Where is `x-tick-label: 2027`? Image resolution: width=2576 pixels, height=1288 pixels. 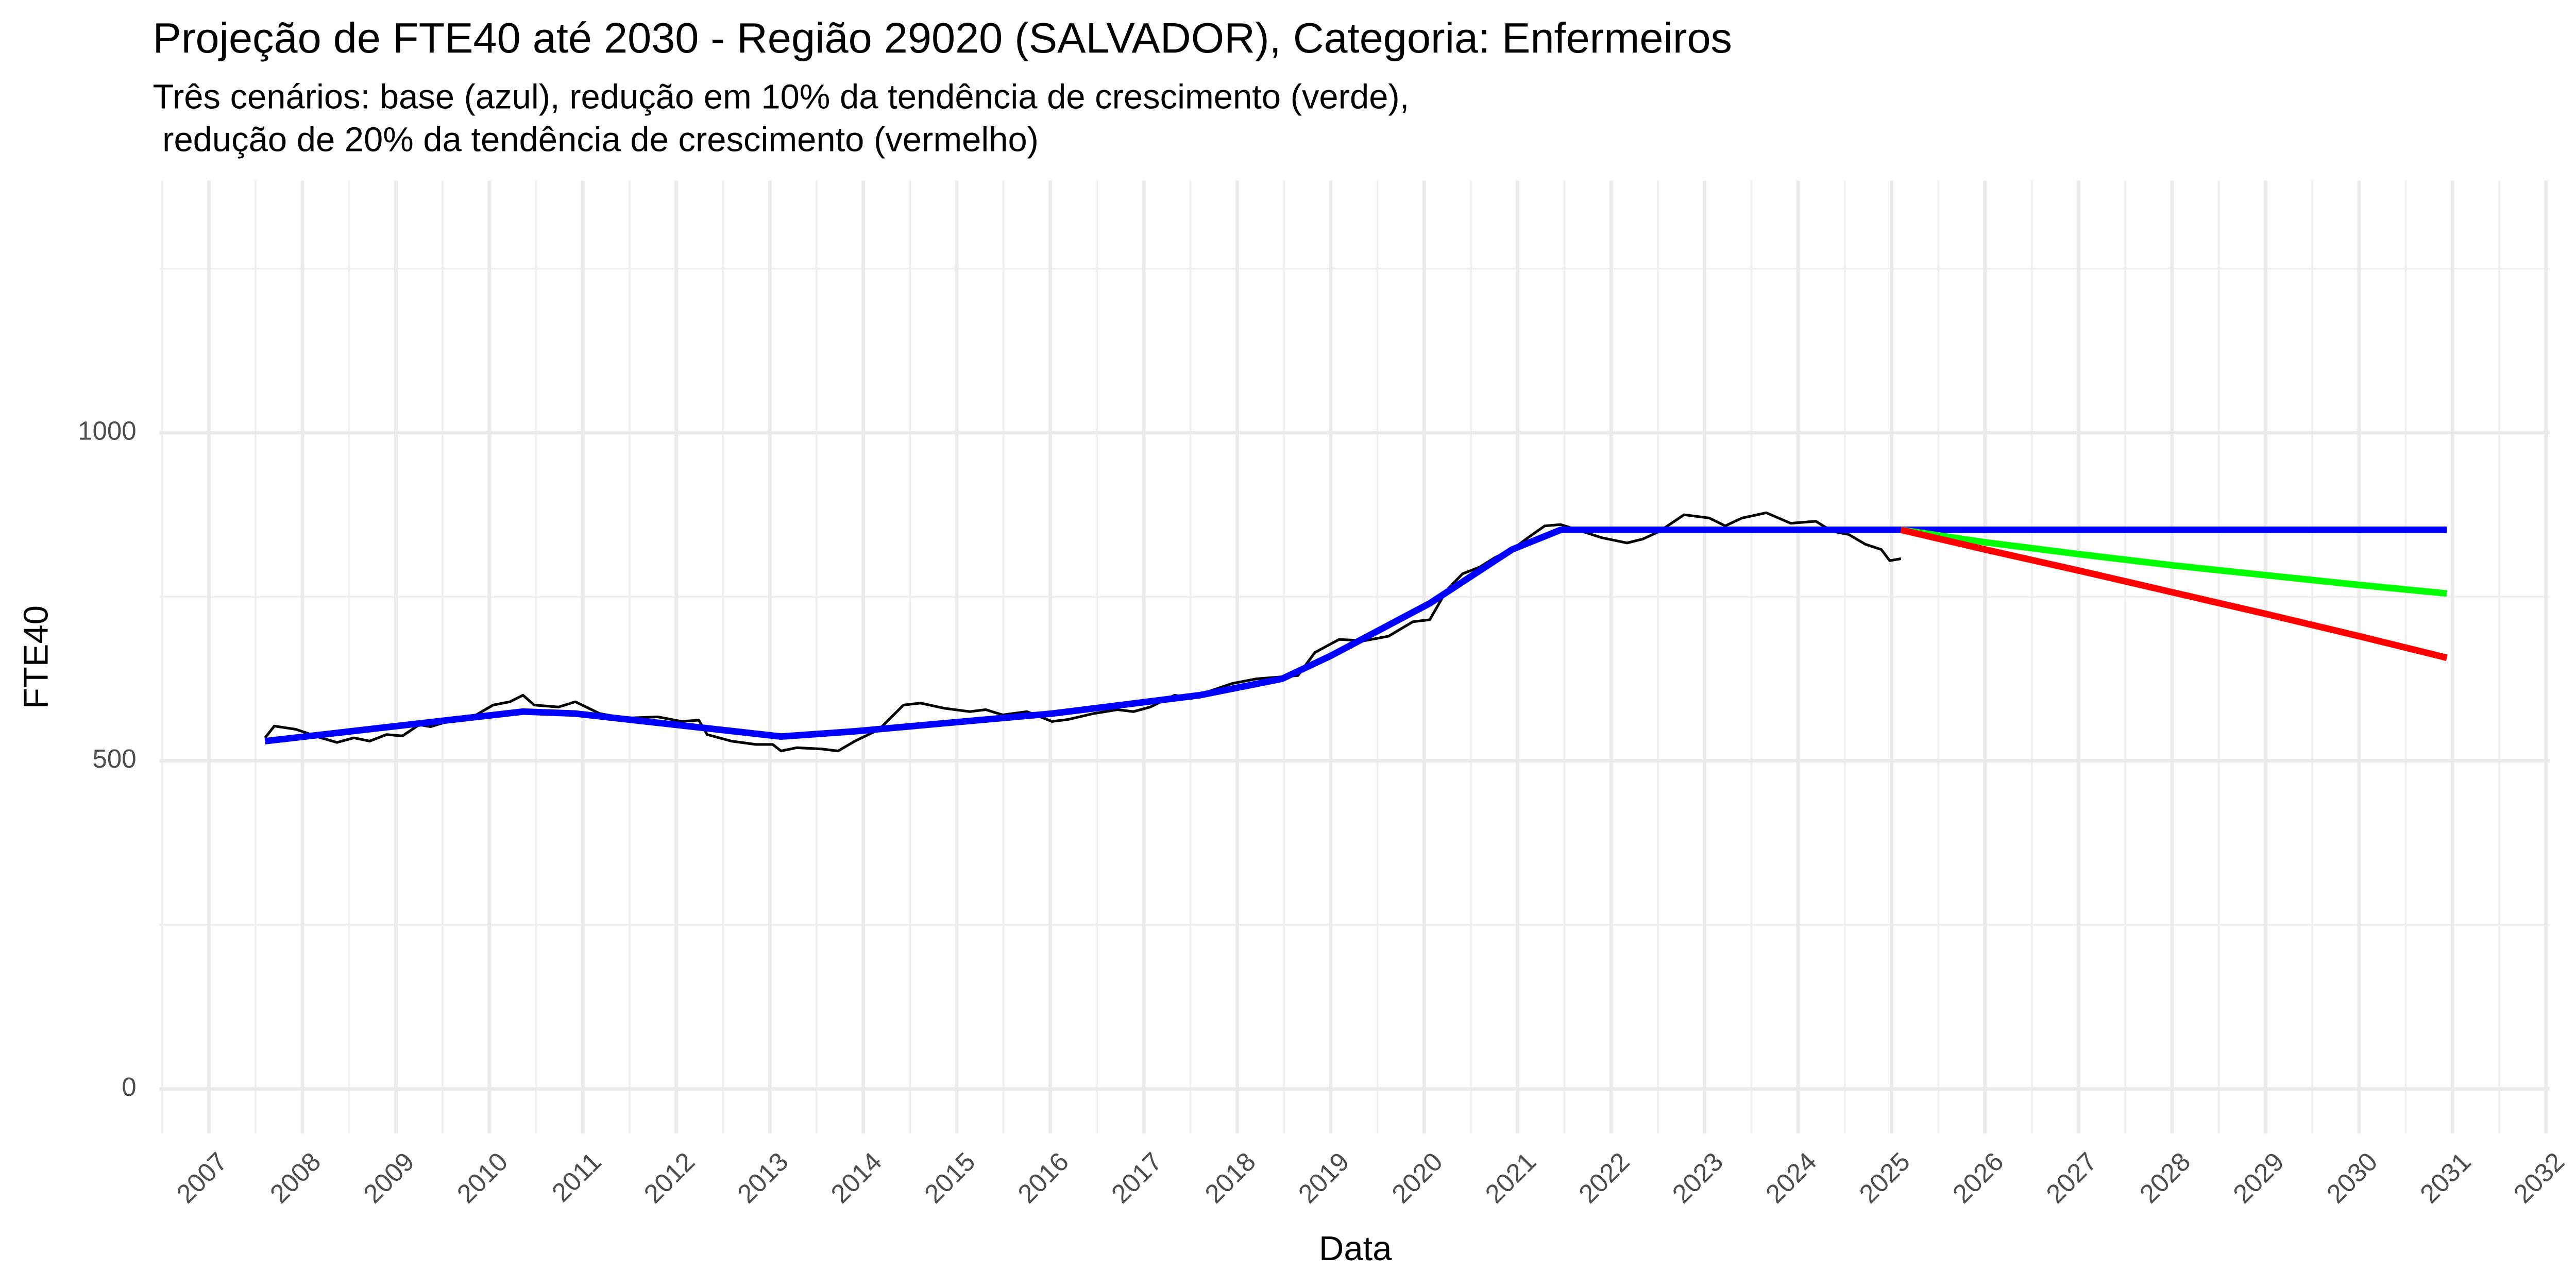 x-tick-label: 2027 is located at coordinates (2071, 1178).